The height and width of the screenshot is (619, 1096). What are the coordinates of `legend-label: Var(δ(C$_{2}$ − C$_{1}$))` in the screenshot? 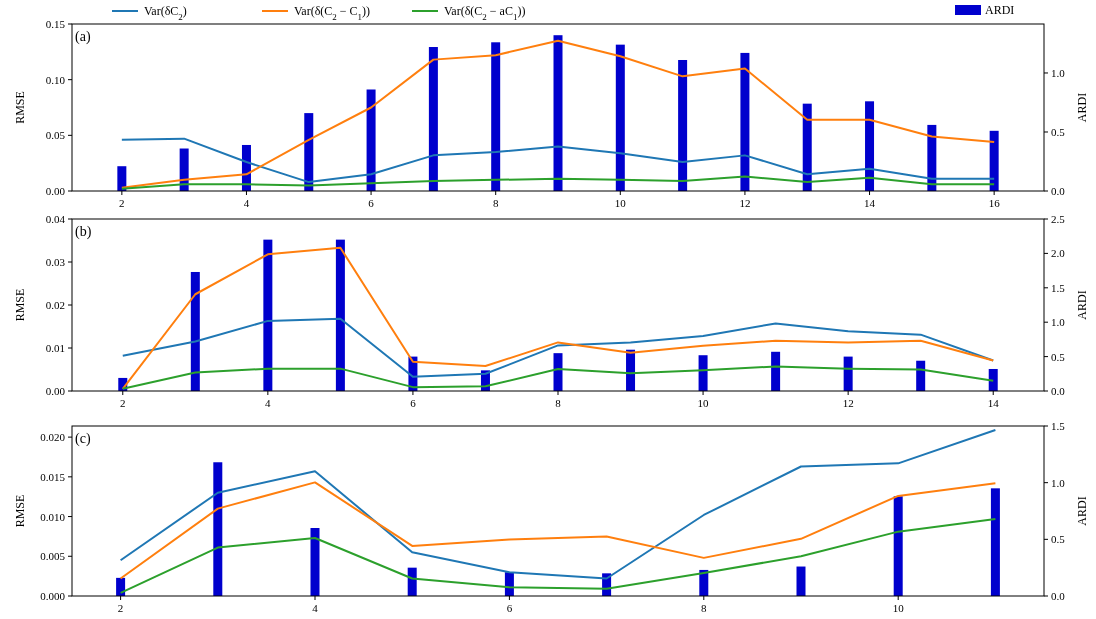 It's located at (332, 13).